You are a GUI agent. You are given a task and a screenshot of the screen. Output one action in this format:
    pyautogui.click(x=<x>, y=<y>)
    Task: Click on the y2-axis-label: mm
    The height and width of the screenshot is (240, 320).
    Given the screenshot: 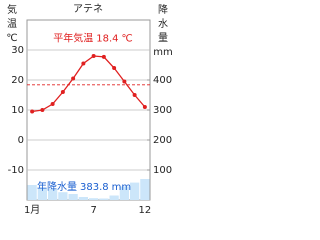 What is the action you would take?
    pyautogui.click(x=162, y=52)
    